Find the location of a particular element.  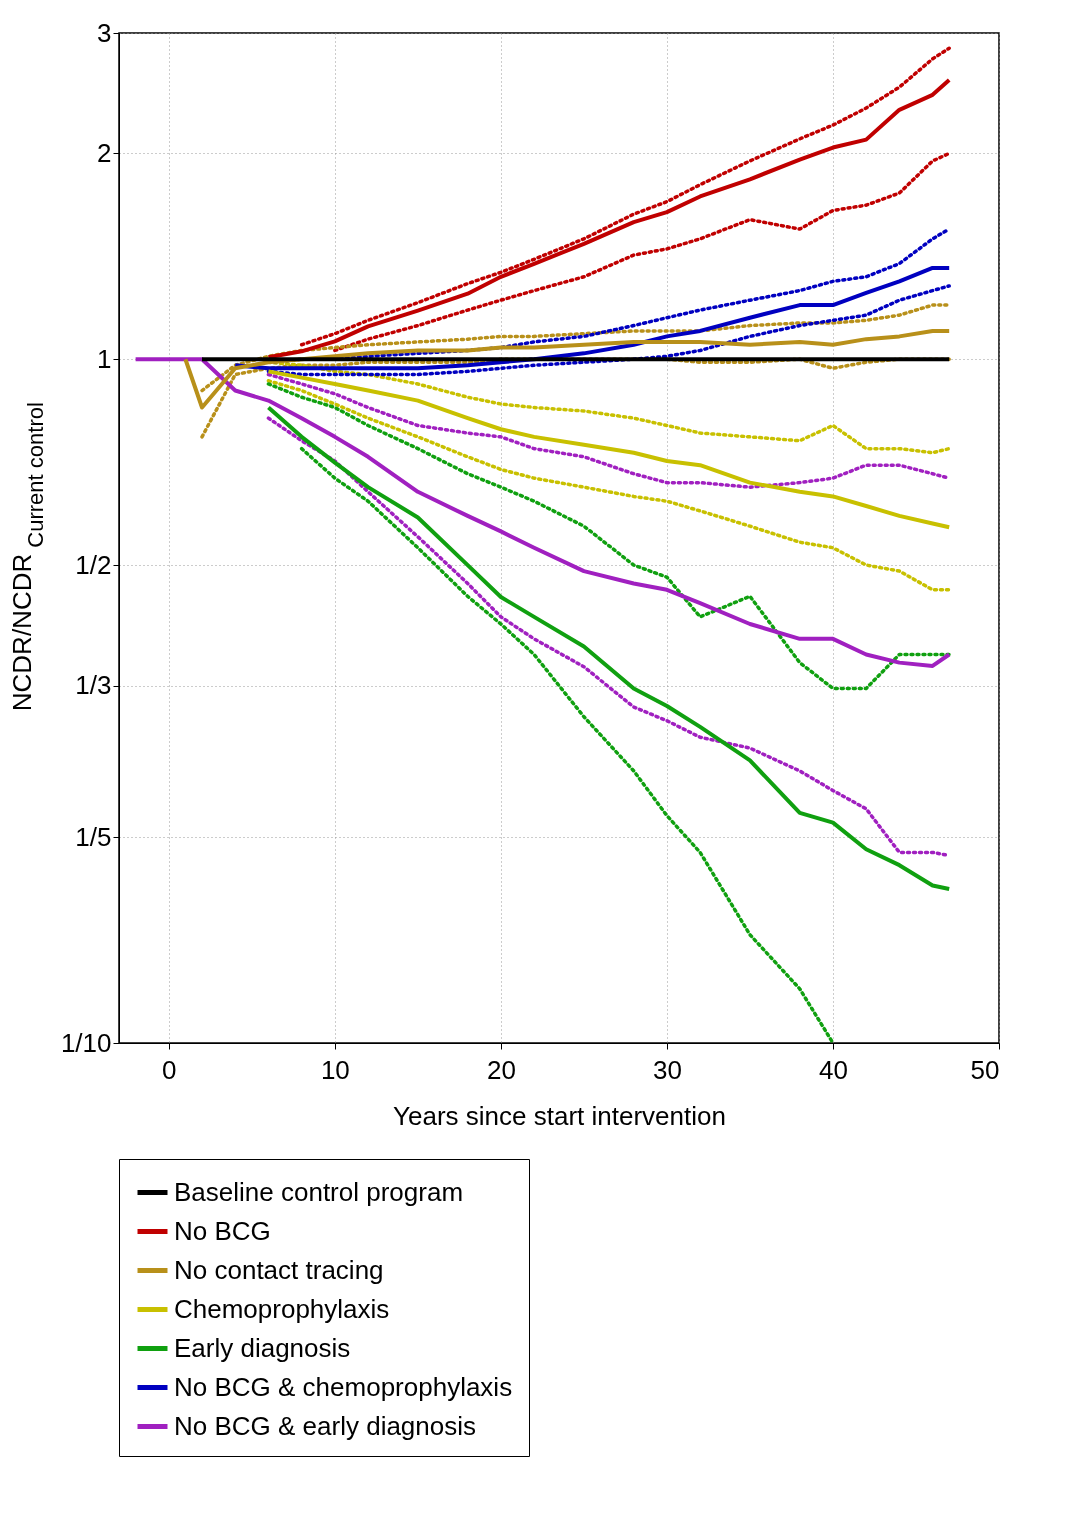

y-tick-label: 1/5 is located at coordinates (93, 836).